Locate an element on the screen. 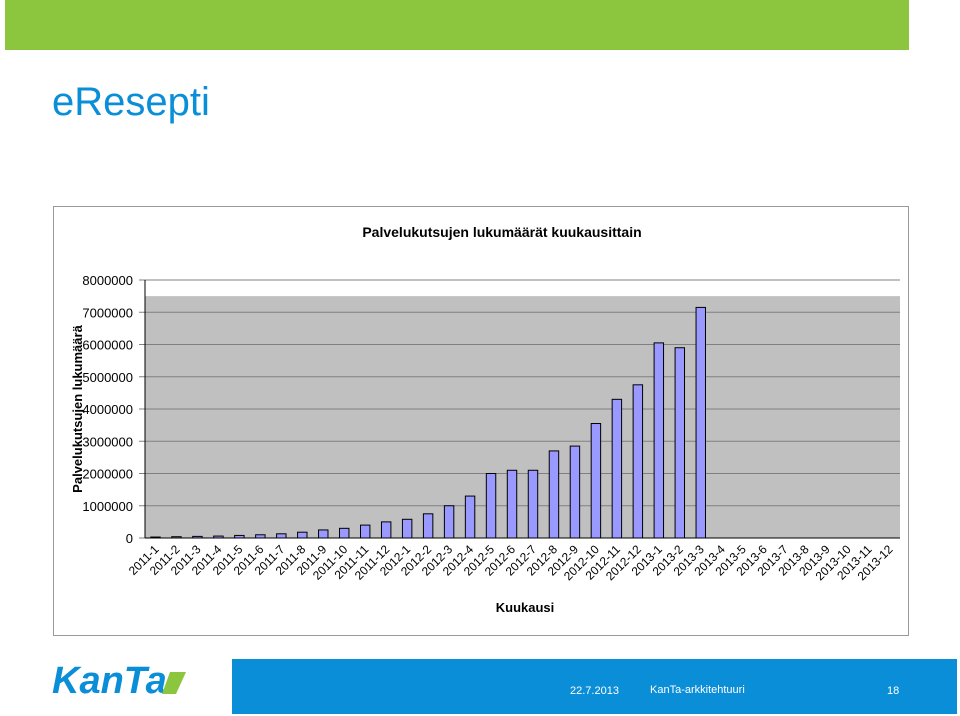 This screenshot has width=960, height=716. y-tick-label: 7000000 is located at coordinates (107, 312).